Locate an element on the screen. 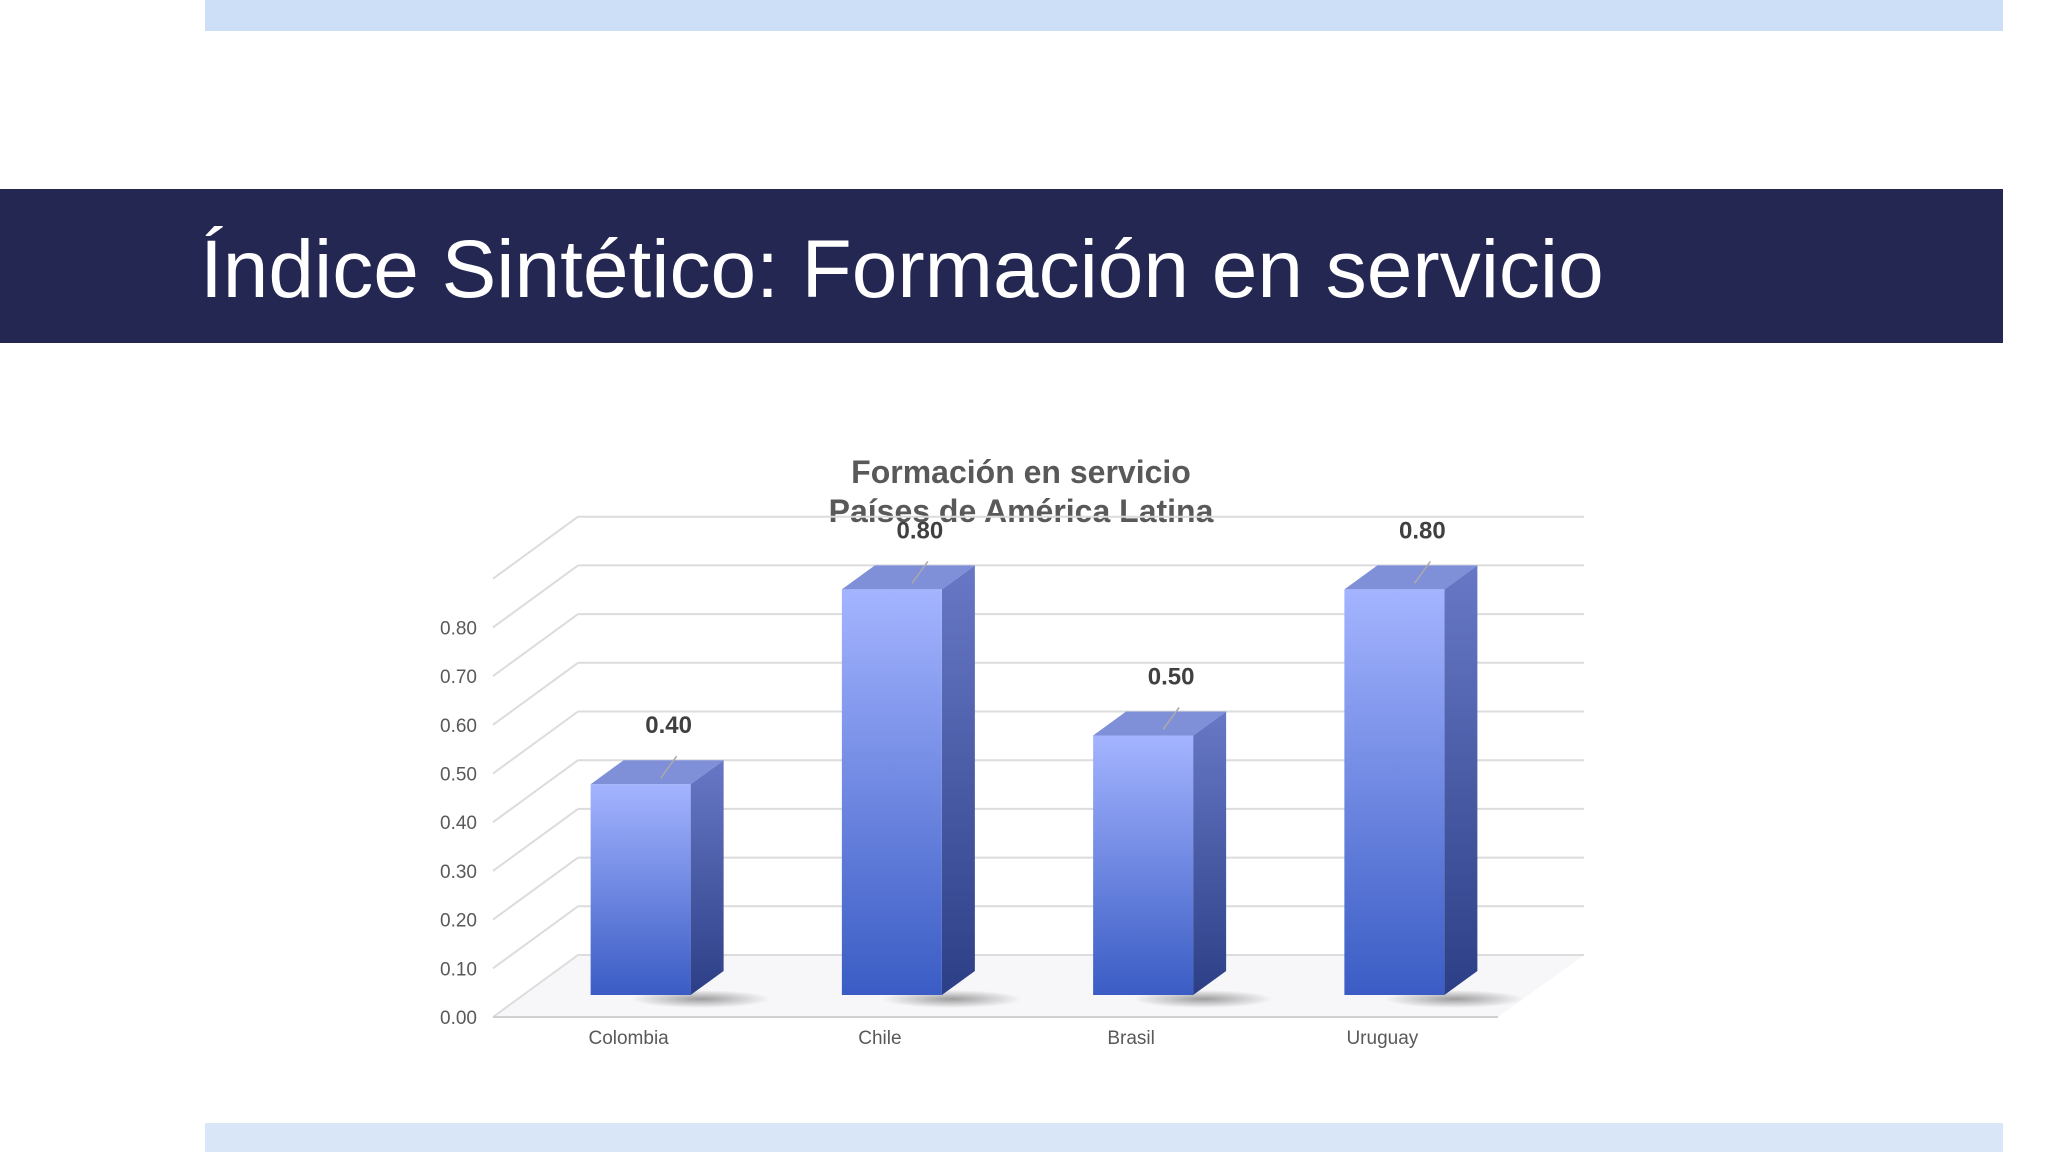  y-tick-label: 0.70 is located at coordinates (458, 677).